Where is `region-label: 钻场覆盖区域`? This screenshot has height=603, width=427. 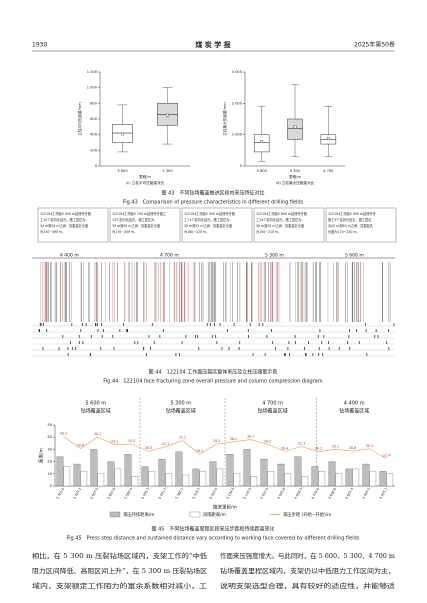
region-label: 钻场覆盖区域 is located at coordinates (96, 411).